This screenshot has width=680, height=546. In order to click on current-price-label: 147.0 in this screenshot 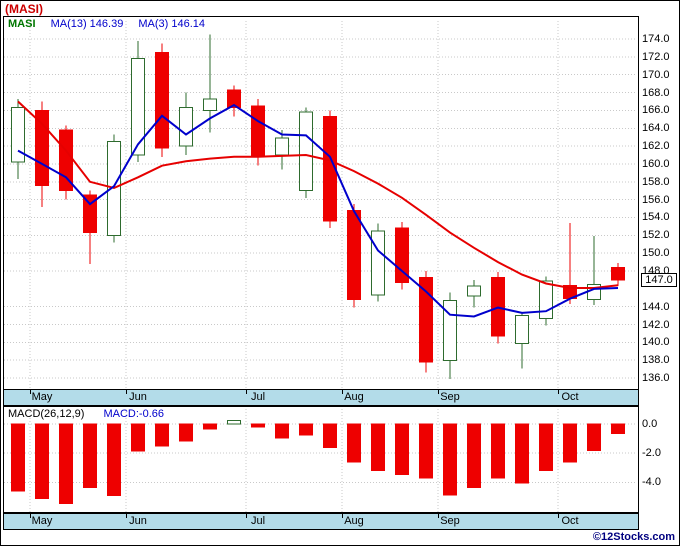, I will do `click(659, 280)`.